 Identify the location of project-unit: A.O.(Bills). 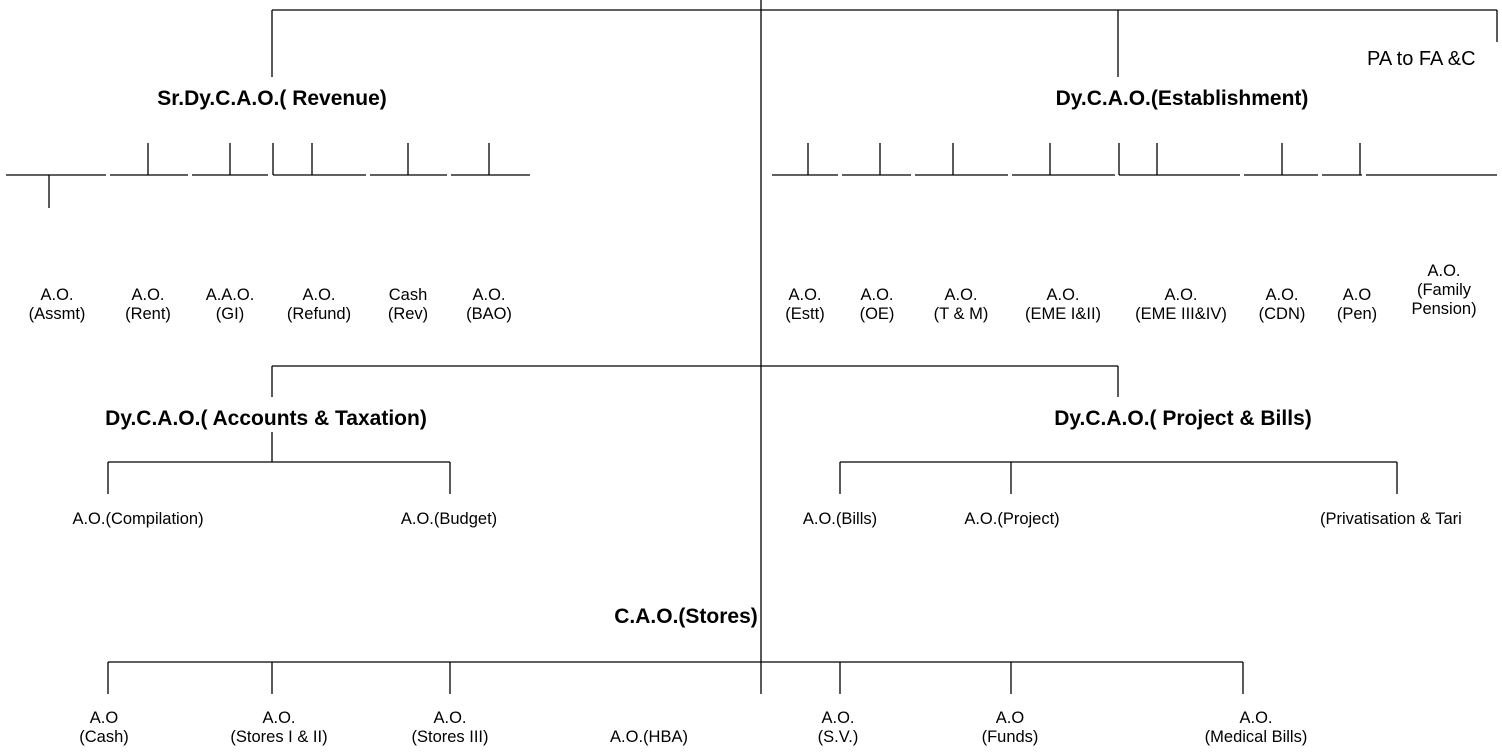
(840, 519).